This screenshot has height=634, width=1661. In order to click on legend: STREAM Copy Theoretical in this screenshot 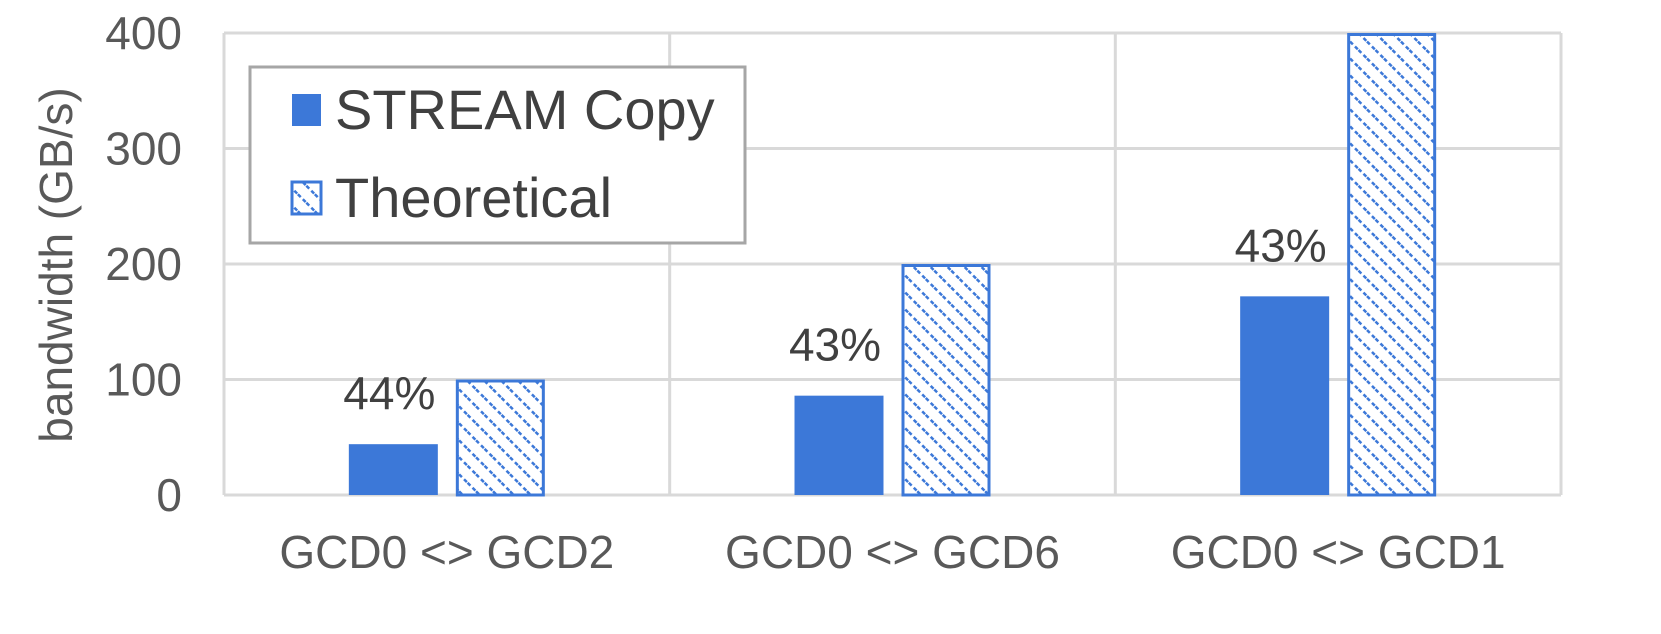, I will do `click(497, 155)`.